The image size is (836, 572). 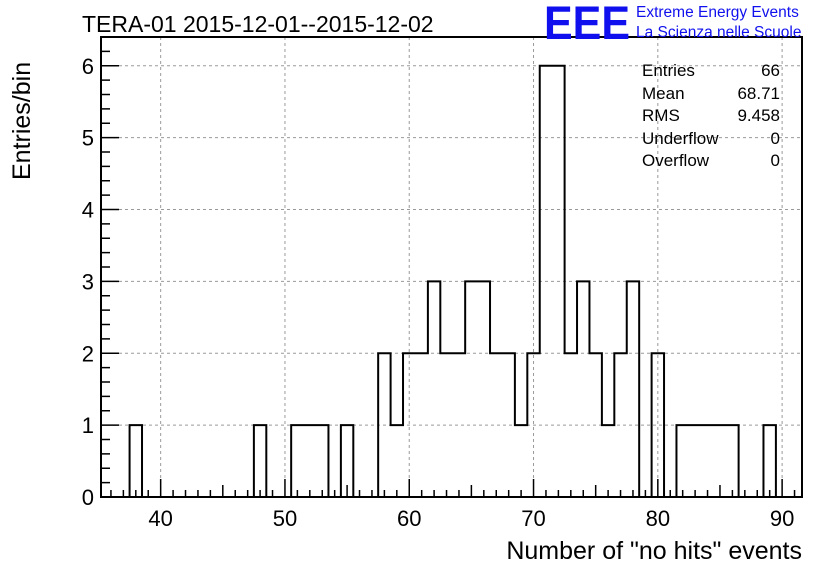 I want to click on stats-value: 66, so click(x=770, y=70).